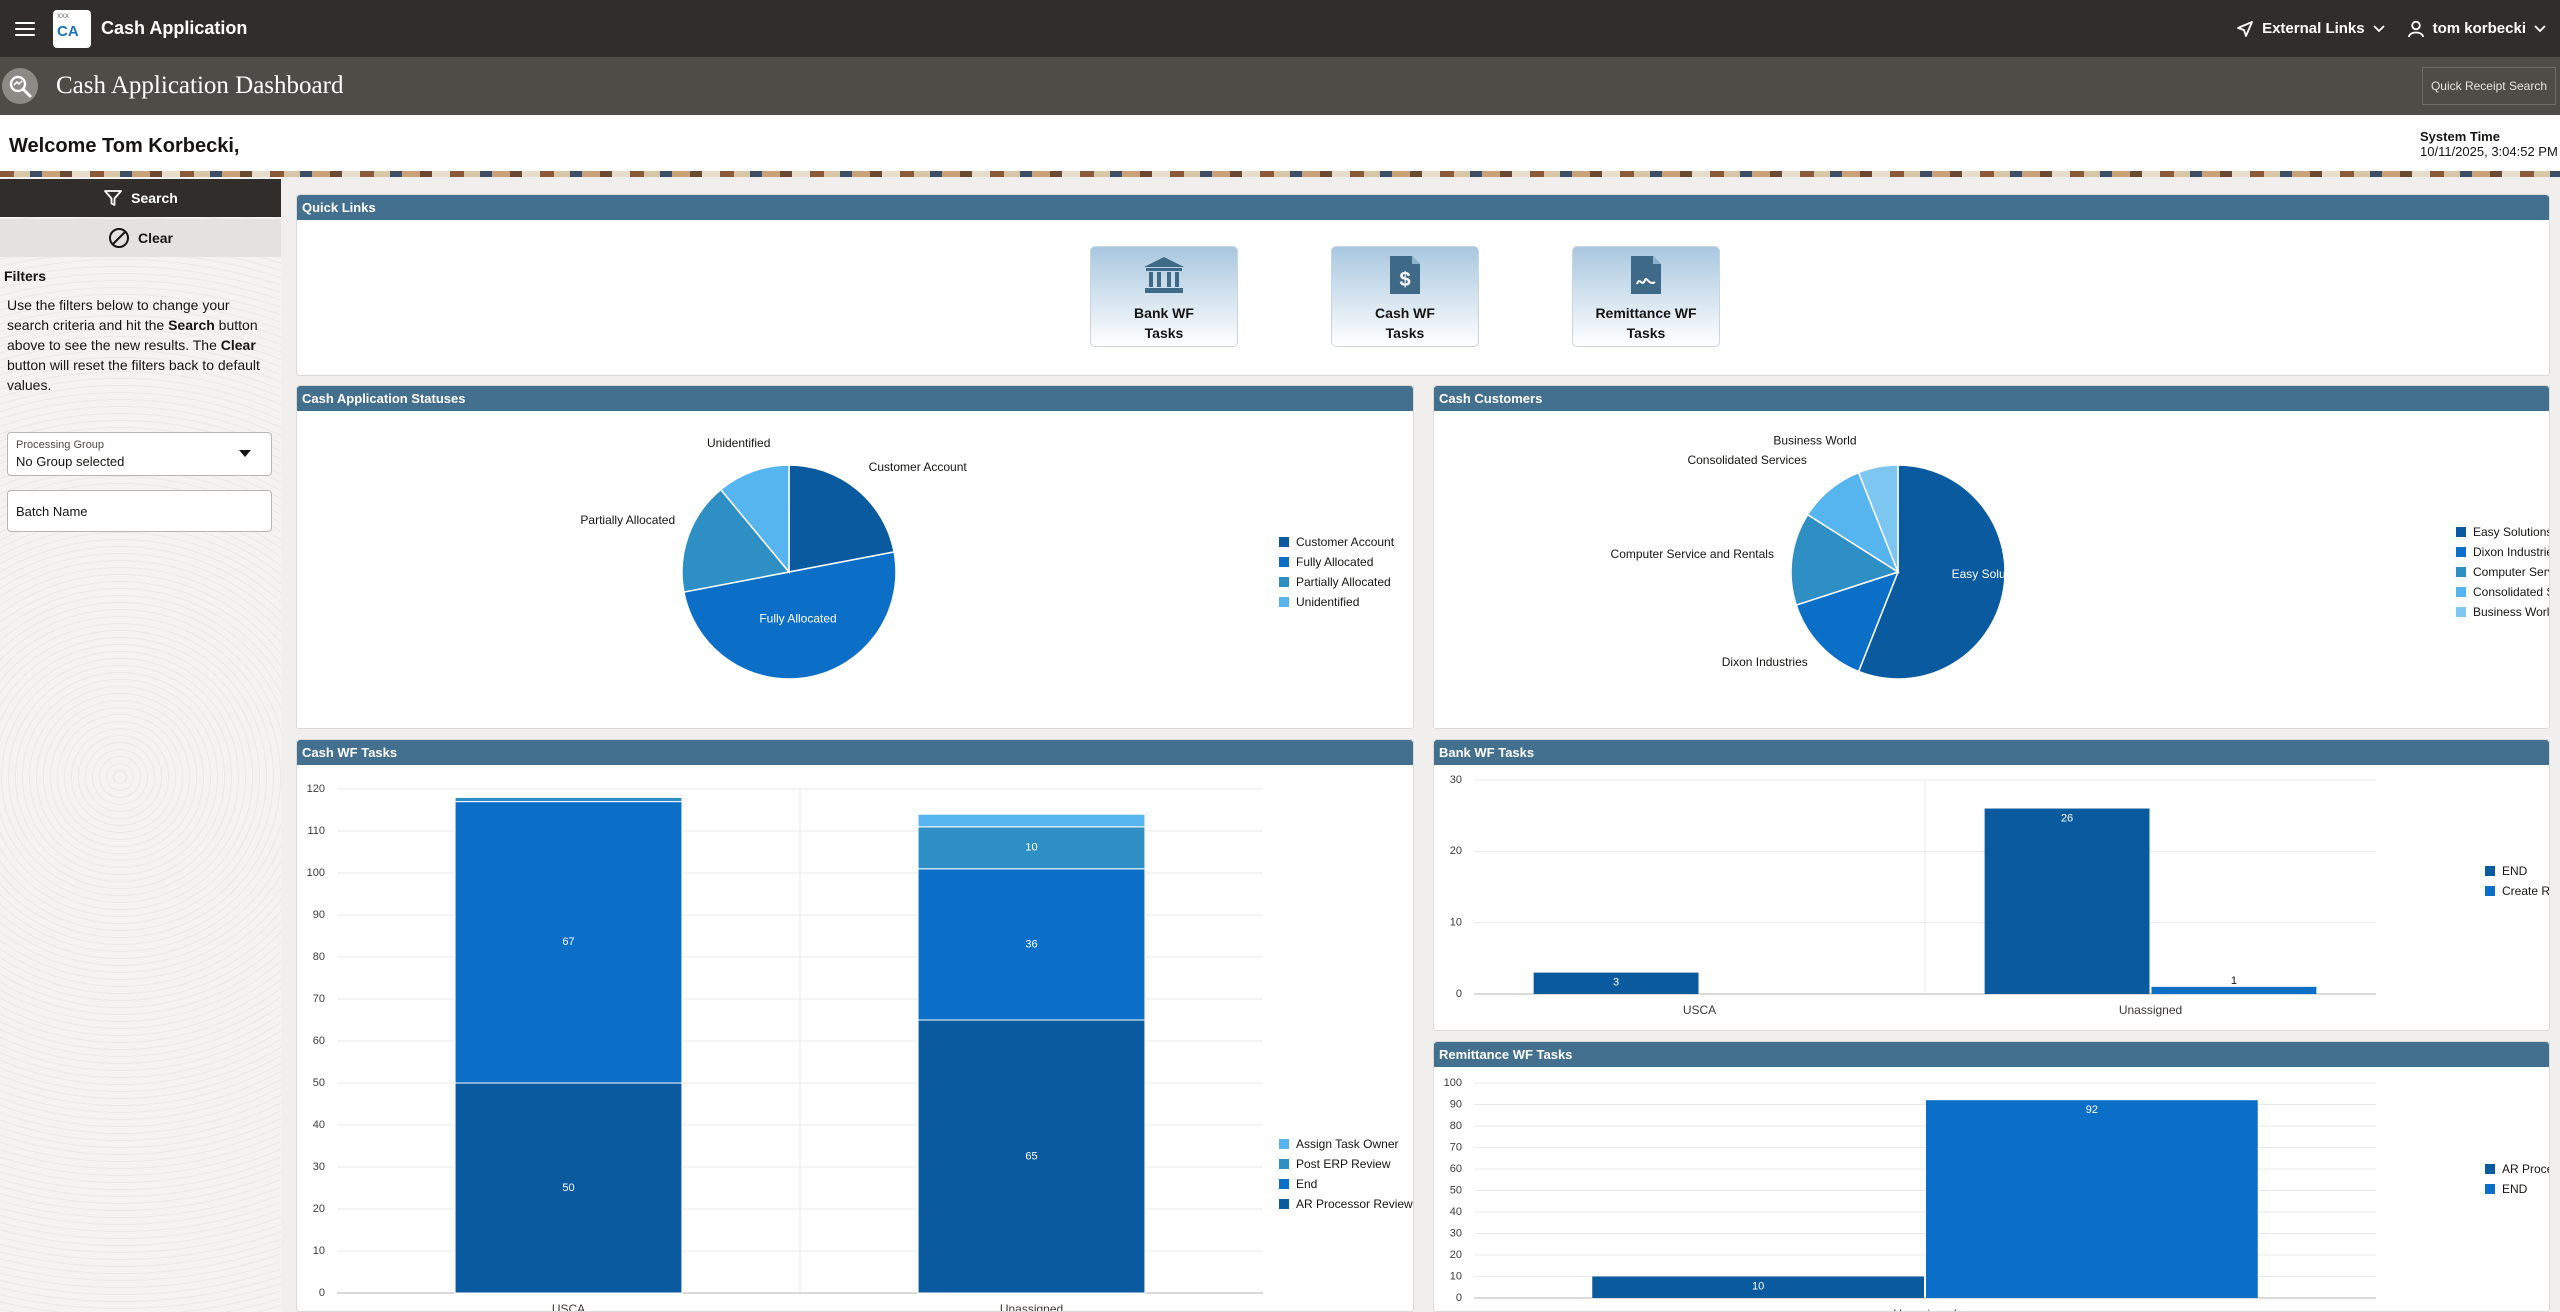 The width and height of the screenshot is (2560, 1312). I want to click on bar-ar-processor-review-usca, so click(568, 1188).